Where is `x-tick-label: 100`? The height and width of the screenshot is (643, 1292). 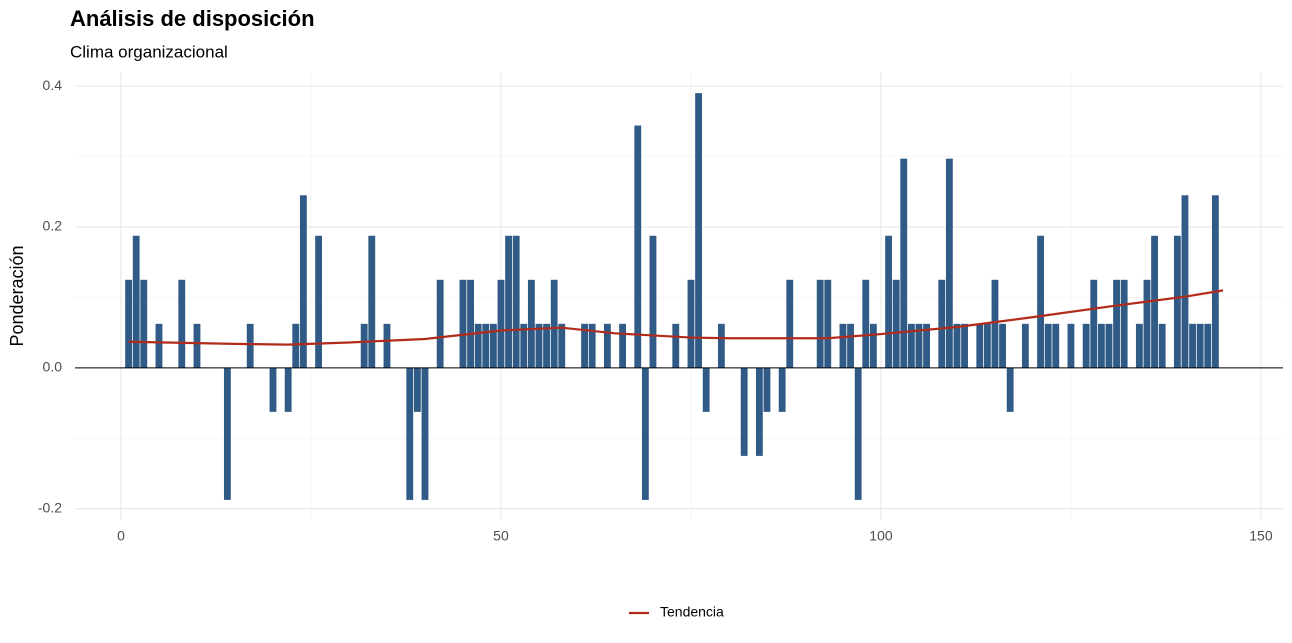 x-tick-label: 100 is located at coordinates (881, 536).